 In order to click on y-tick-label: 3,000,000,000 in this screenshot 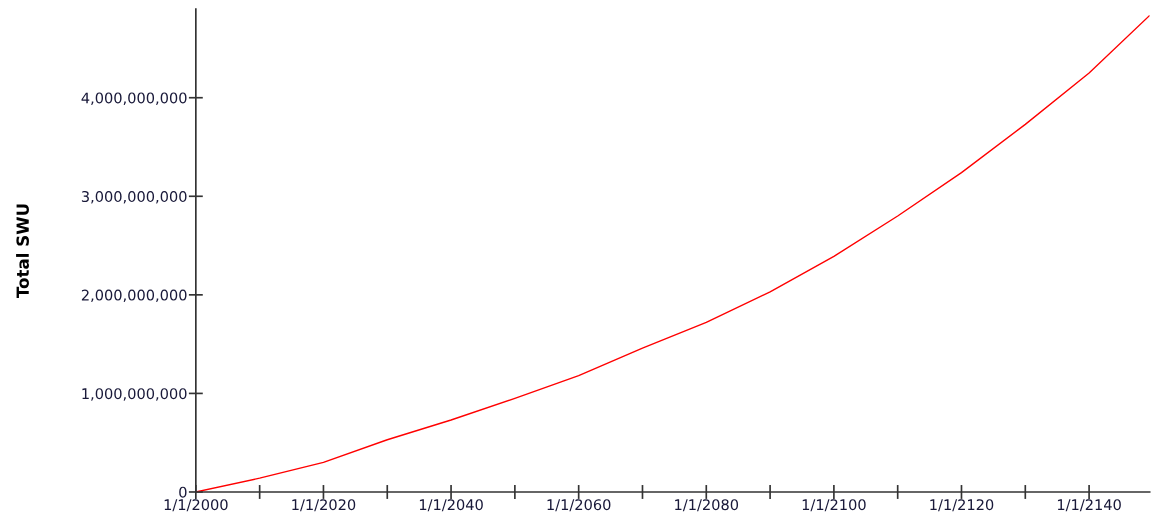, I will do `click(134, 197)`.